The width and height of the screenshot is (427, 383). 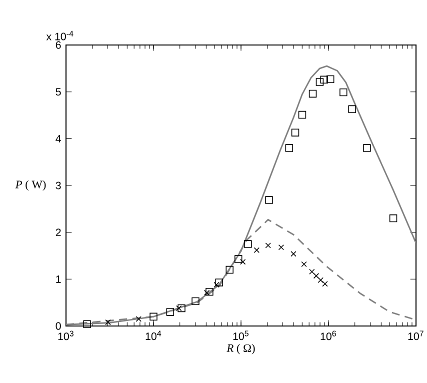 I want to click on y-tick-label: 0, so click(x=58, y=326).